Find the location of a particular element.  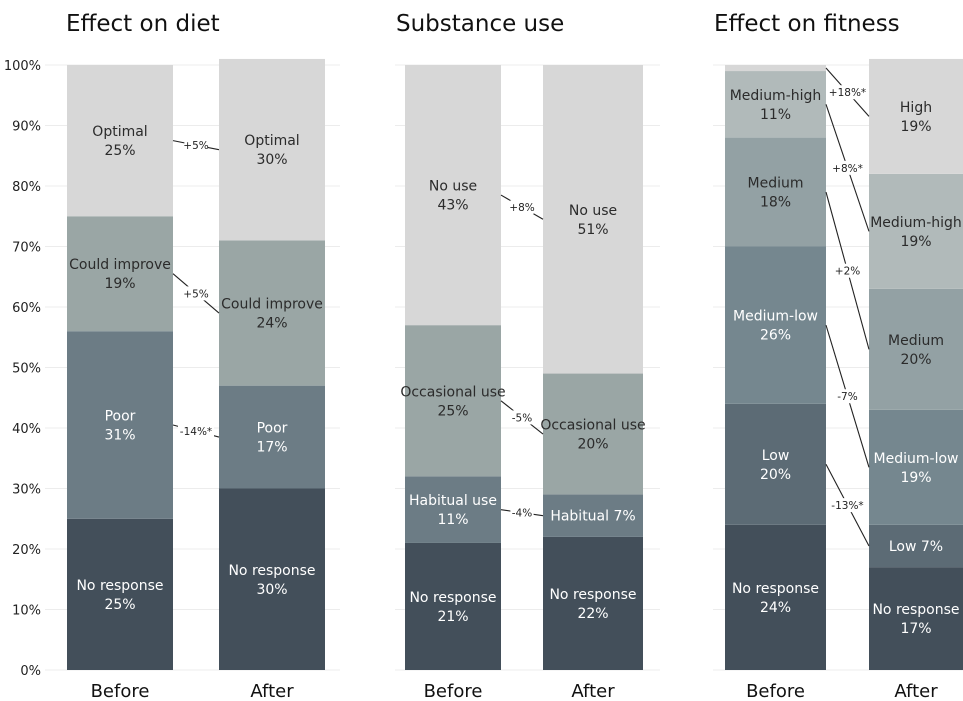

y-tick-label: 20% is located at coordinates (26, 550).